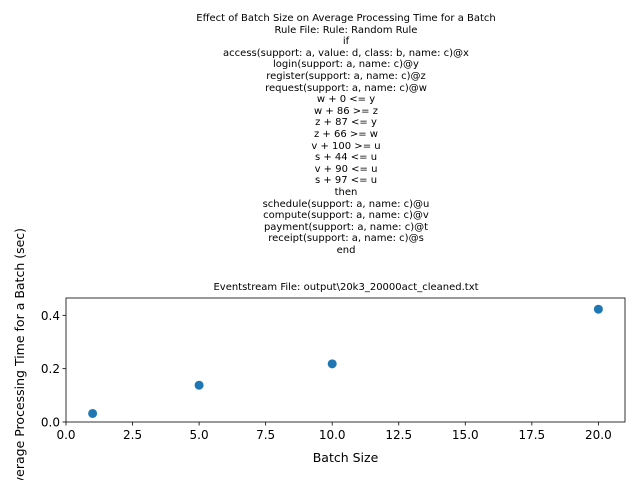 This screenshot has height=480, width=640. I want to click on x-tick-label: 17.5, so click(531, 435).